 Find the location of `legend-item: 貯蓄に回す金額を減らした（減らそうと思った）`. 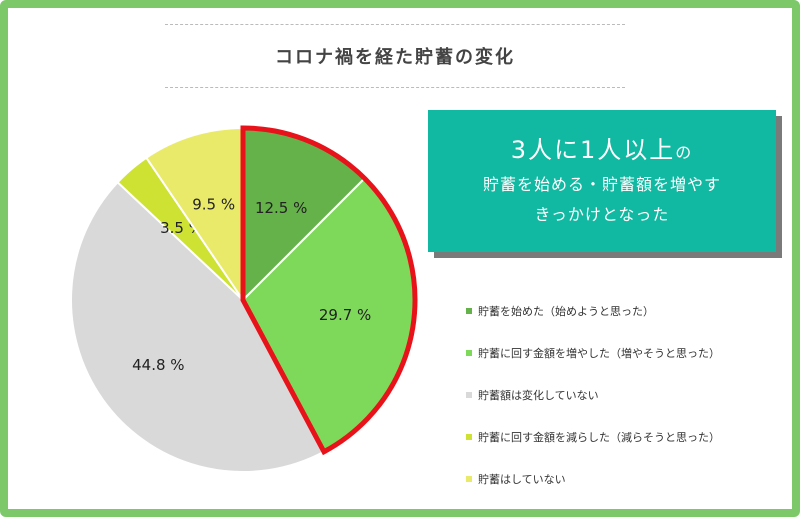

legend-item: 貯蓄に回す金額を減らした（減らそうと思った） is located at coordinates (626, 437).